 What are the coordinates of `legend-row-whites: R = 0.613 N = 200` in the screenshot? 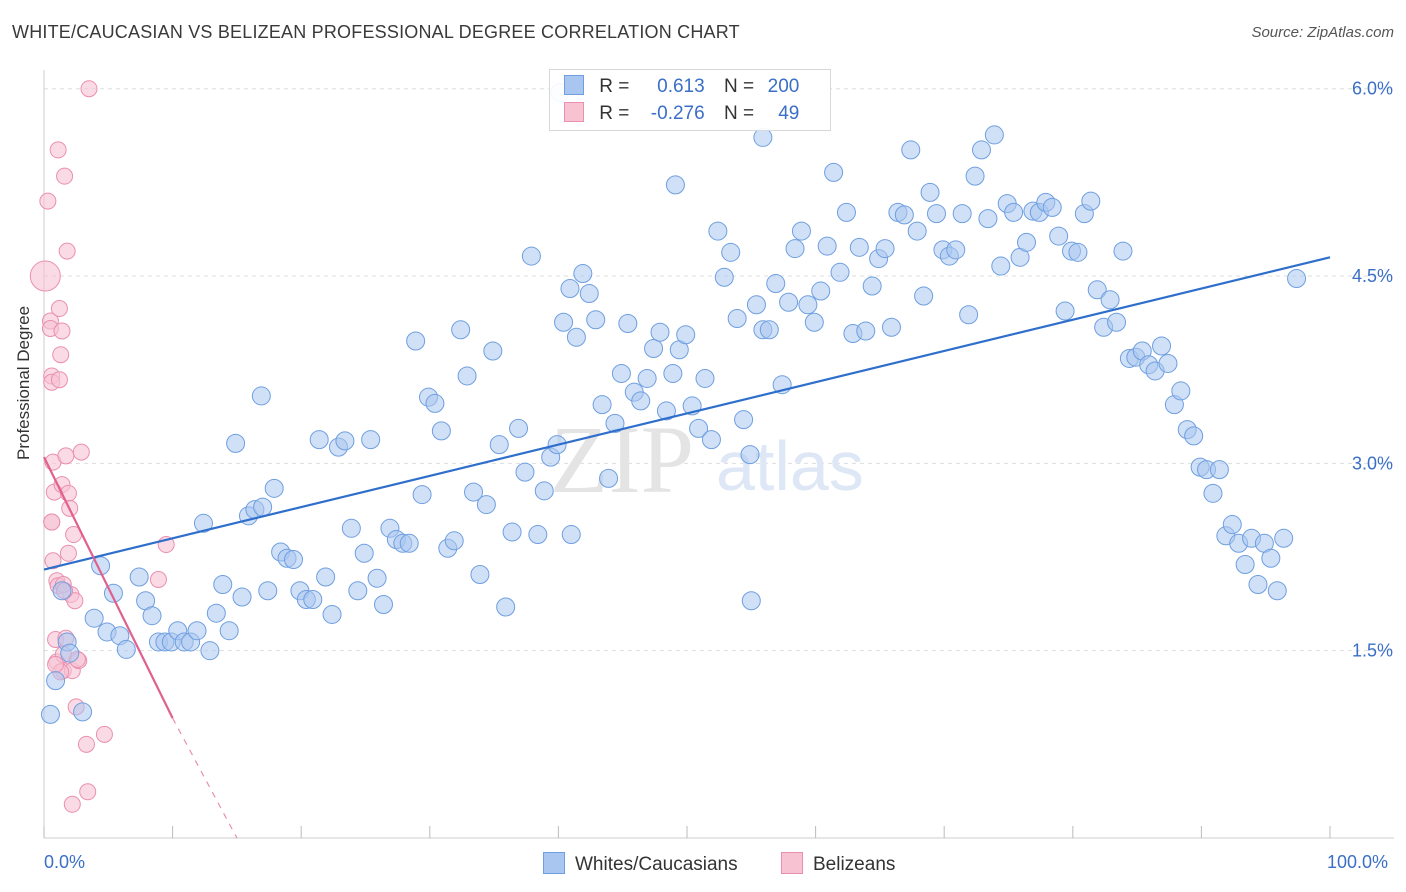 It's located at (681, 87).